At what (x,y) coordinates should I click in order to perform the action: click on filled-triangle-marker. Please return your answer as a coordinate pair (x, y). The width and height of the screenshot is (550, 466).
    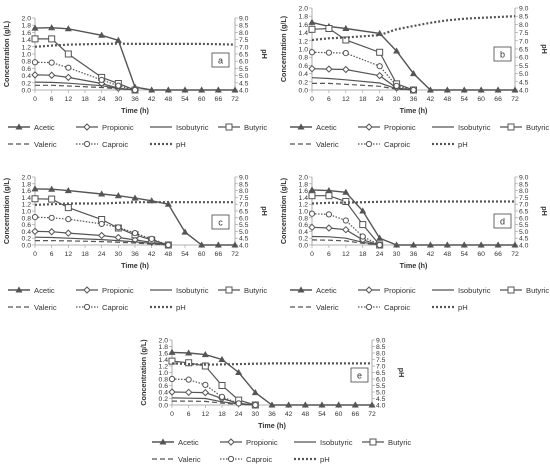
    Looking at the image, I should click on (301, 289).